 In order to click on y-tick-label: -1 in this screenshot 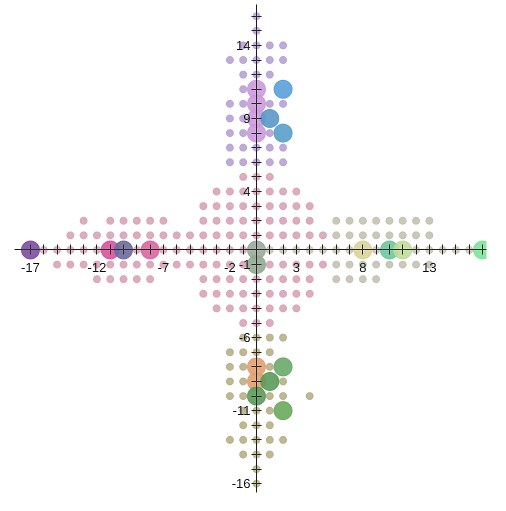, I will do `click(244, 264)`.